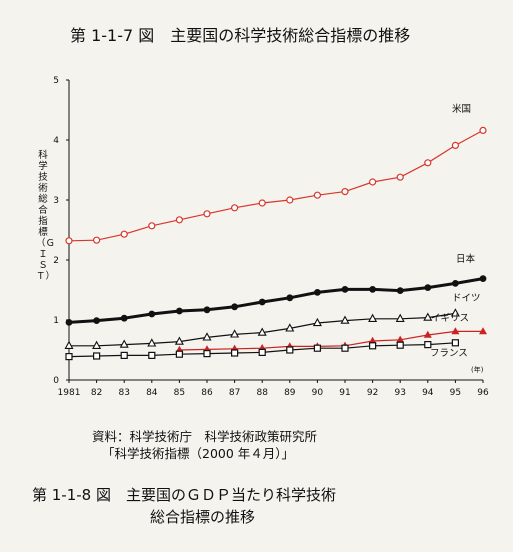 Image resolution: width=513 pixels, height=552 pixels. I want to click on y-tick-label: 3, so click(56, 201).